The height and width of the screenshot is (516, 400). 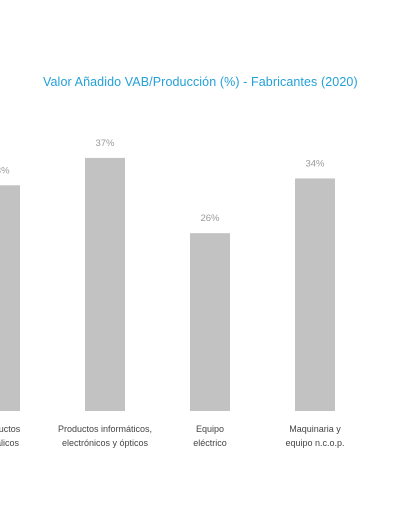 What do you see at coordinates (105, 143) in the screenshot?
I see `data-label-1: 37%` at bounding box center [105, 143].